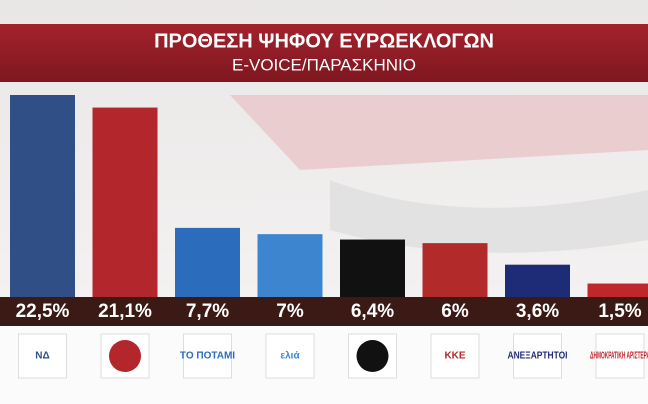 The image size is (648, 404). Describe the element at coordinates (125, 311) in the screenshot. I see `value-label: 21,1%` at that location.